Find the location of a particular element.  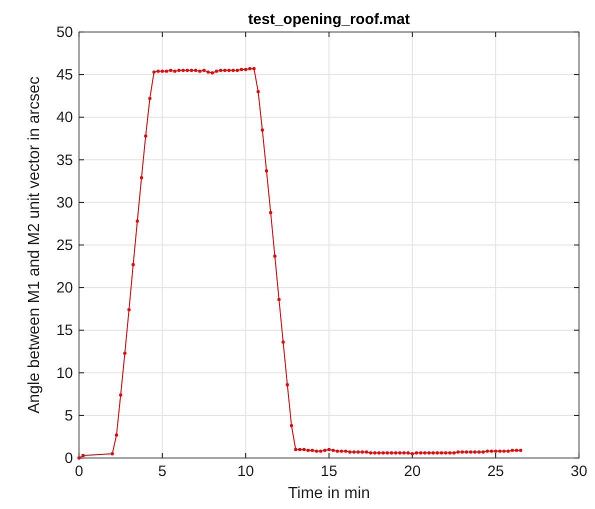

x-tick-label: 25 is located at coordinates (495, 471).